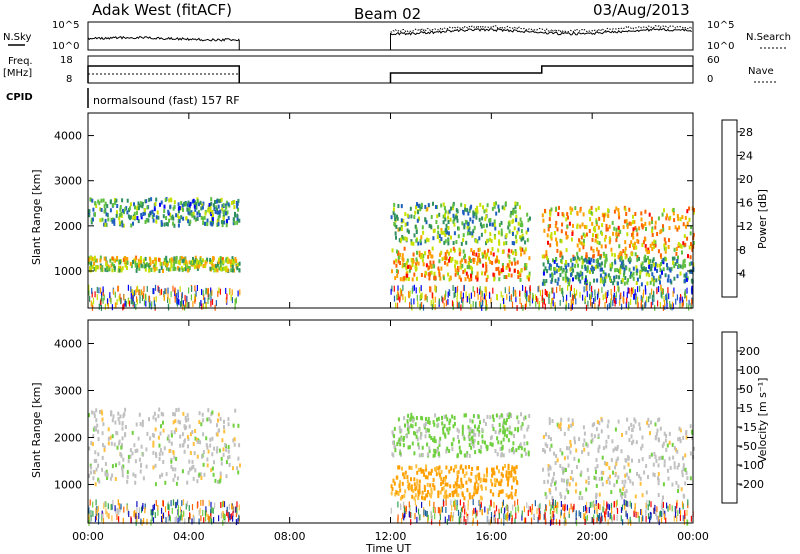  What do you see at coordinates (762, 219) in the screenshot?
I see `power-colorbar-label: Power [dB]` at bounding box center [762, 219].